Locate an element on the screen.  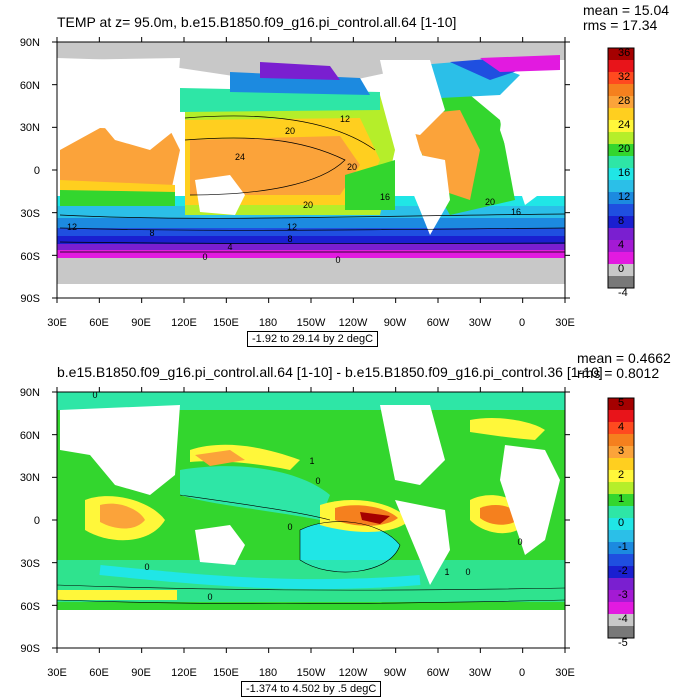
lon-label: 120W is located at coordinates (353, 323).